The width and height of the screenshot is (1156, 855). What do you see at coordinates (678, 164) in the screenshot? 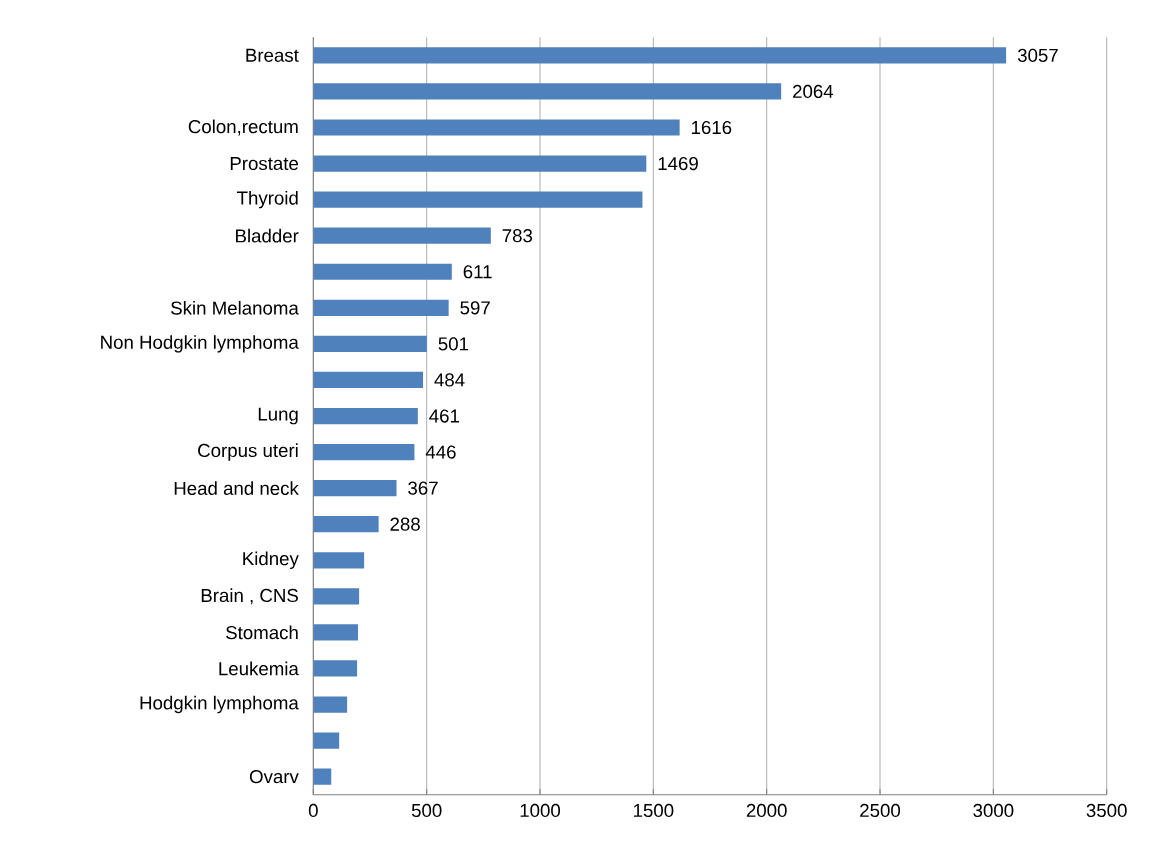
I see `data-label: 1469` at bounding box center [678, 164].